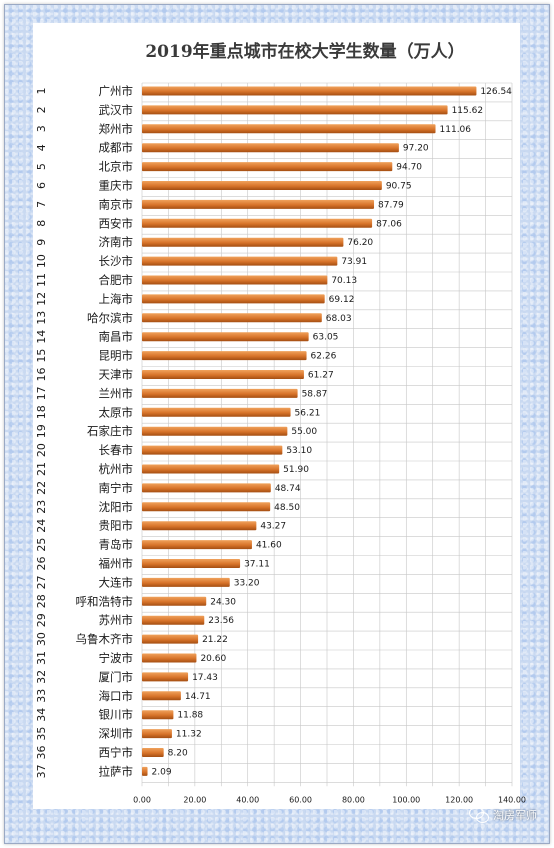 This screenshot has height=848, width=554. What do you see at coordinates (41, 734) in the screenshot?
I see `rank-label: 35` at bounding box center [41, 734].